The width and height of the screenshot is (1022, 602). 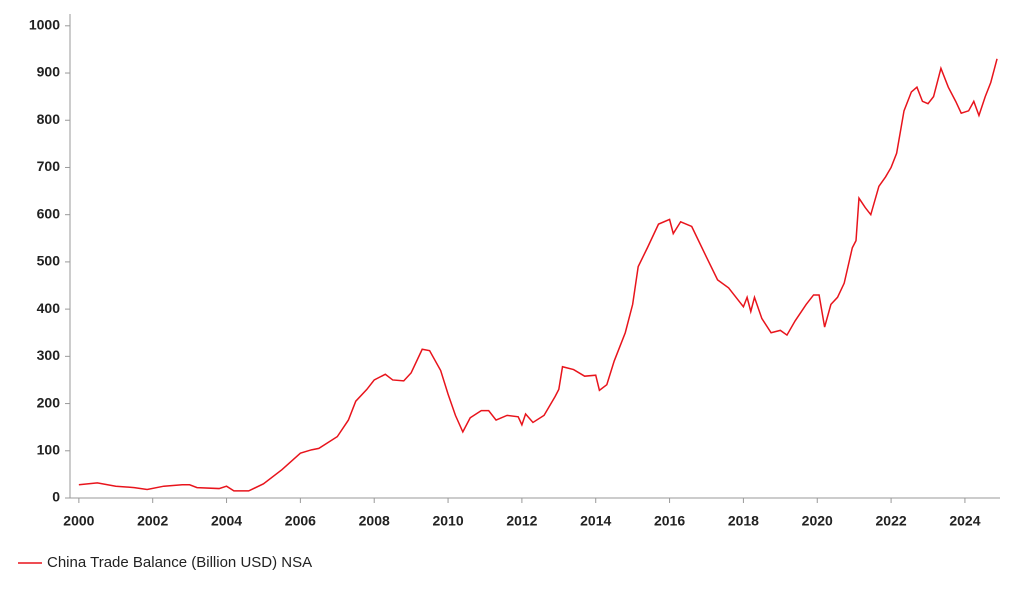 What do you see at coordinates (44, 25) in the screenshot?
I see `y-tick-label: 1000` at bounding box center [44, 25].